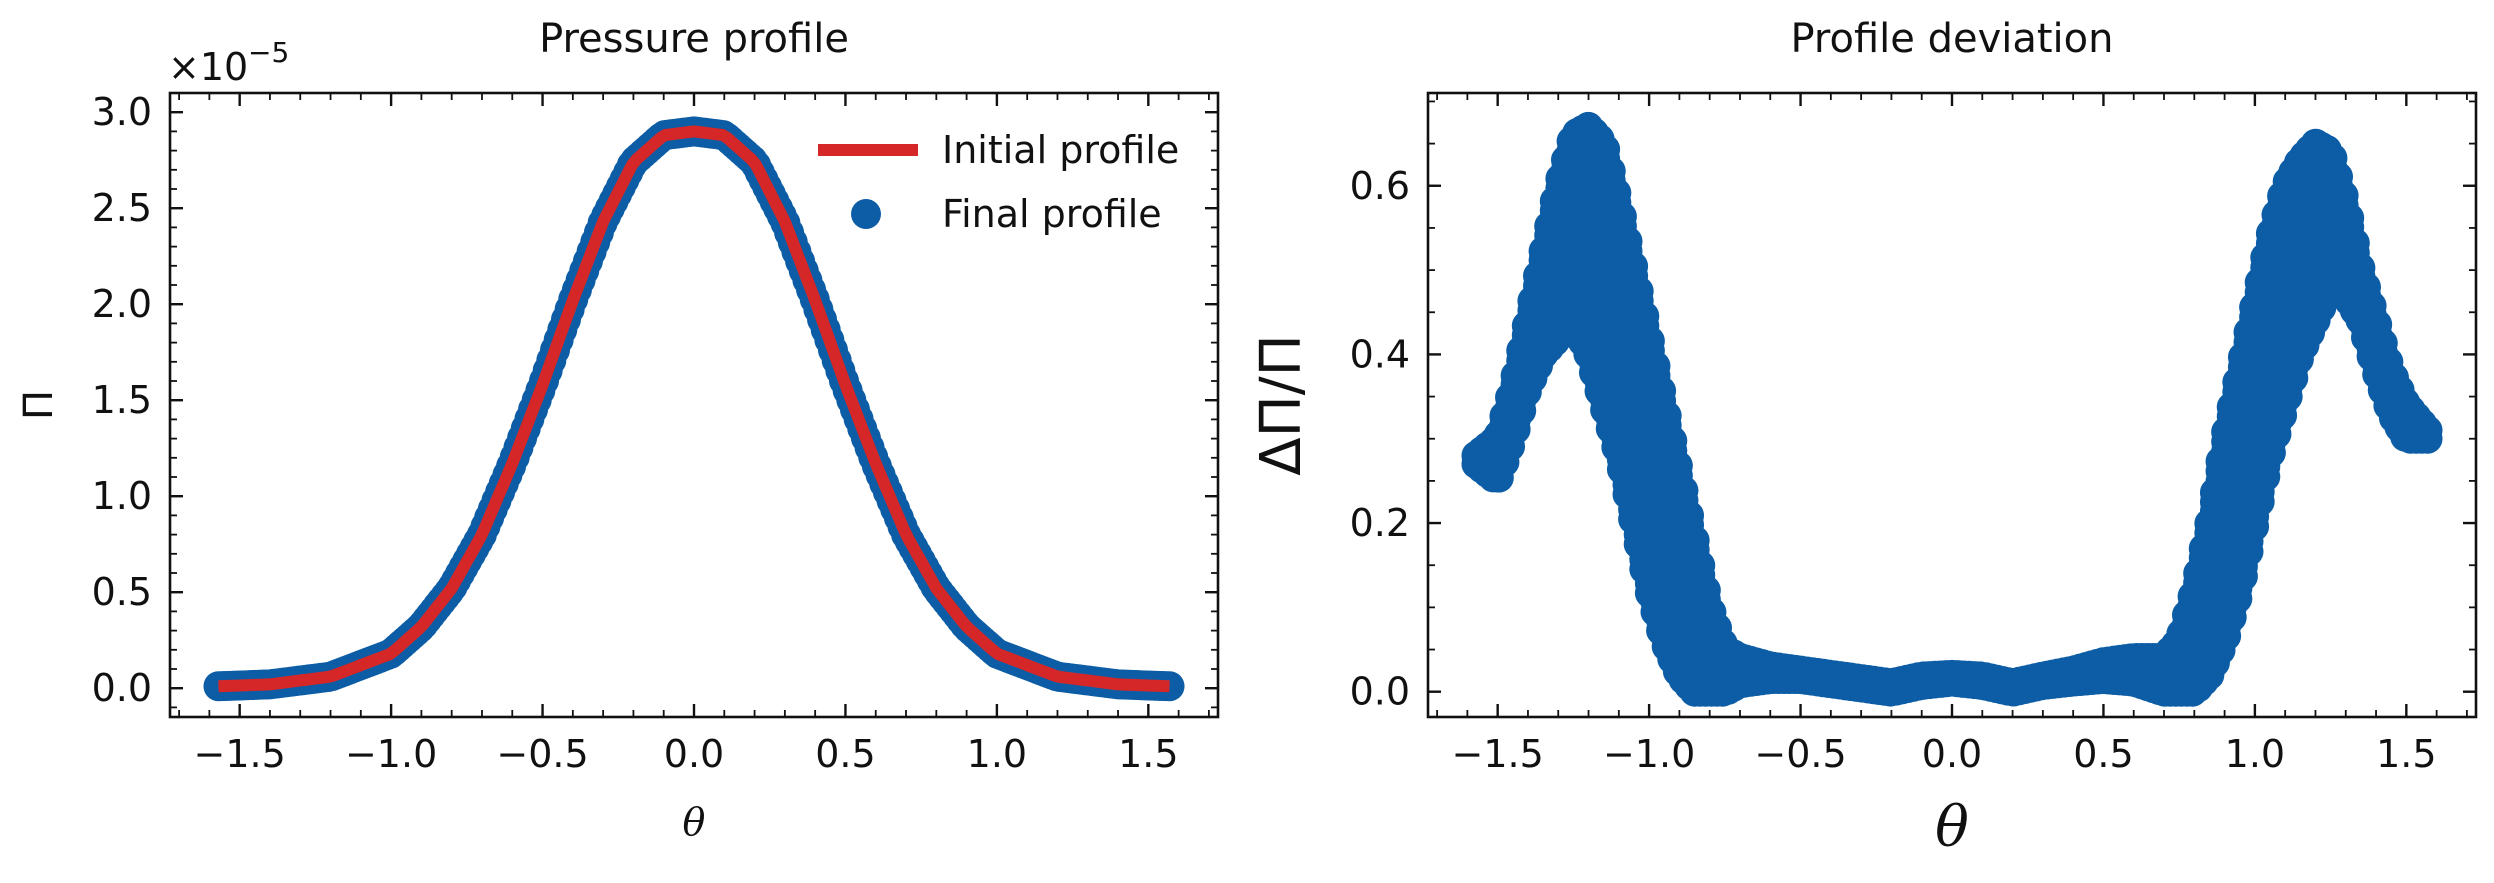 The image size is (2494, 883). I want to click on pressure-offset-label: ×10 −5, so click(228, 62).